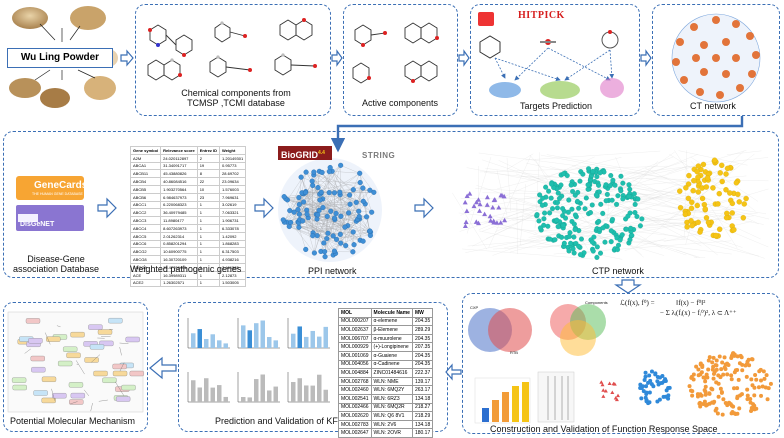 The width and height of the screenshot is (784, 438). I want to click on chemical-panel, so click(233, 60).